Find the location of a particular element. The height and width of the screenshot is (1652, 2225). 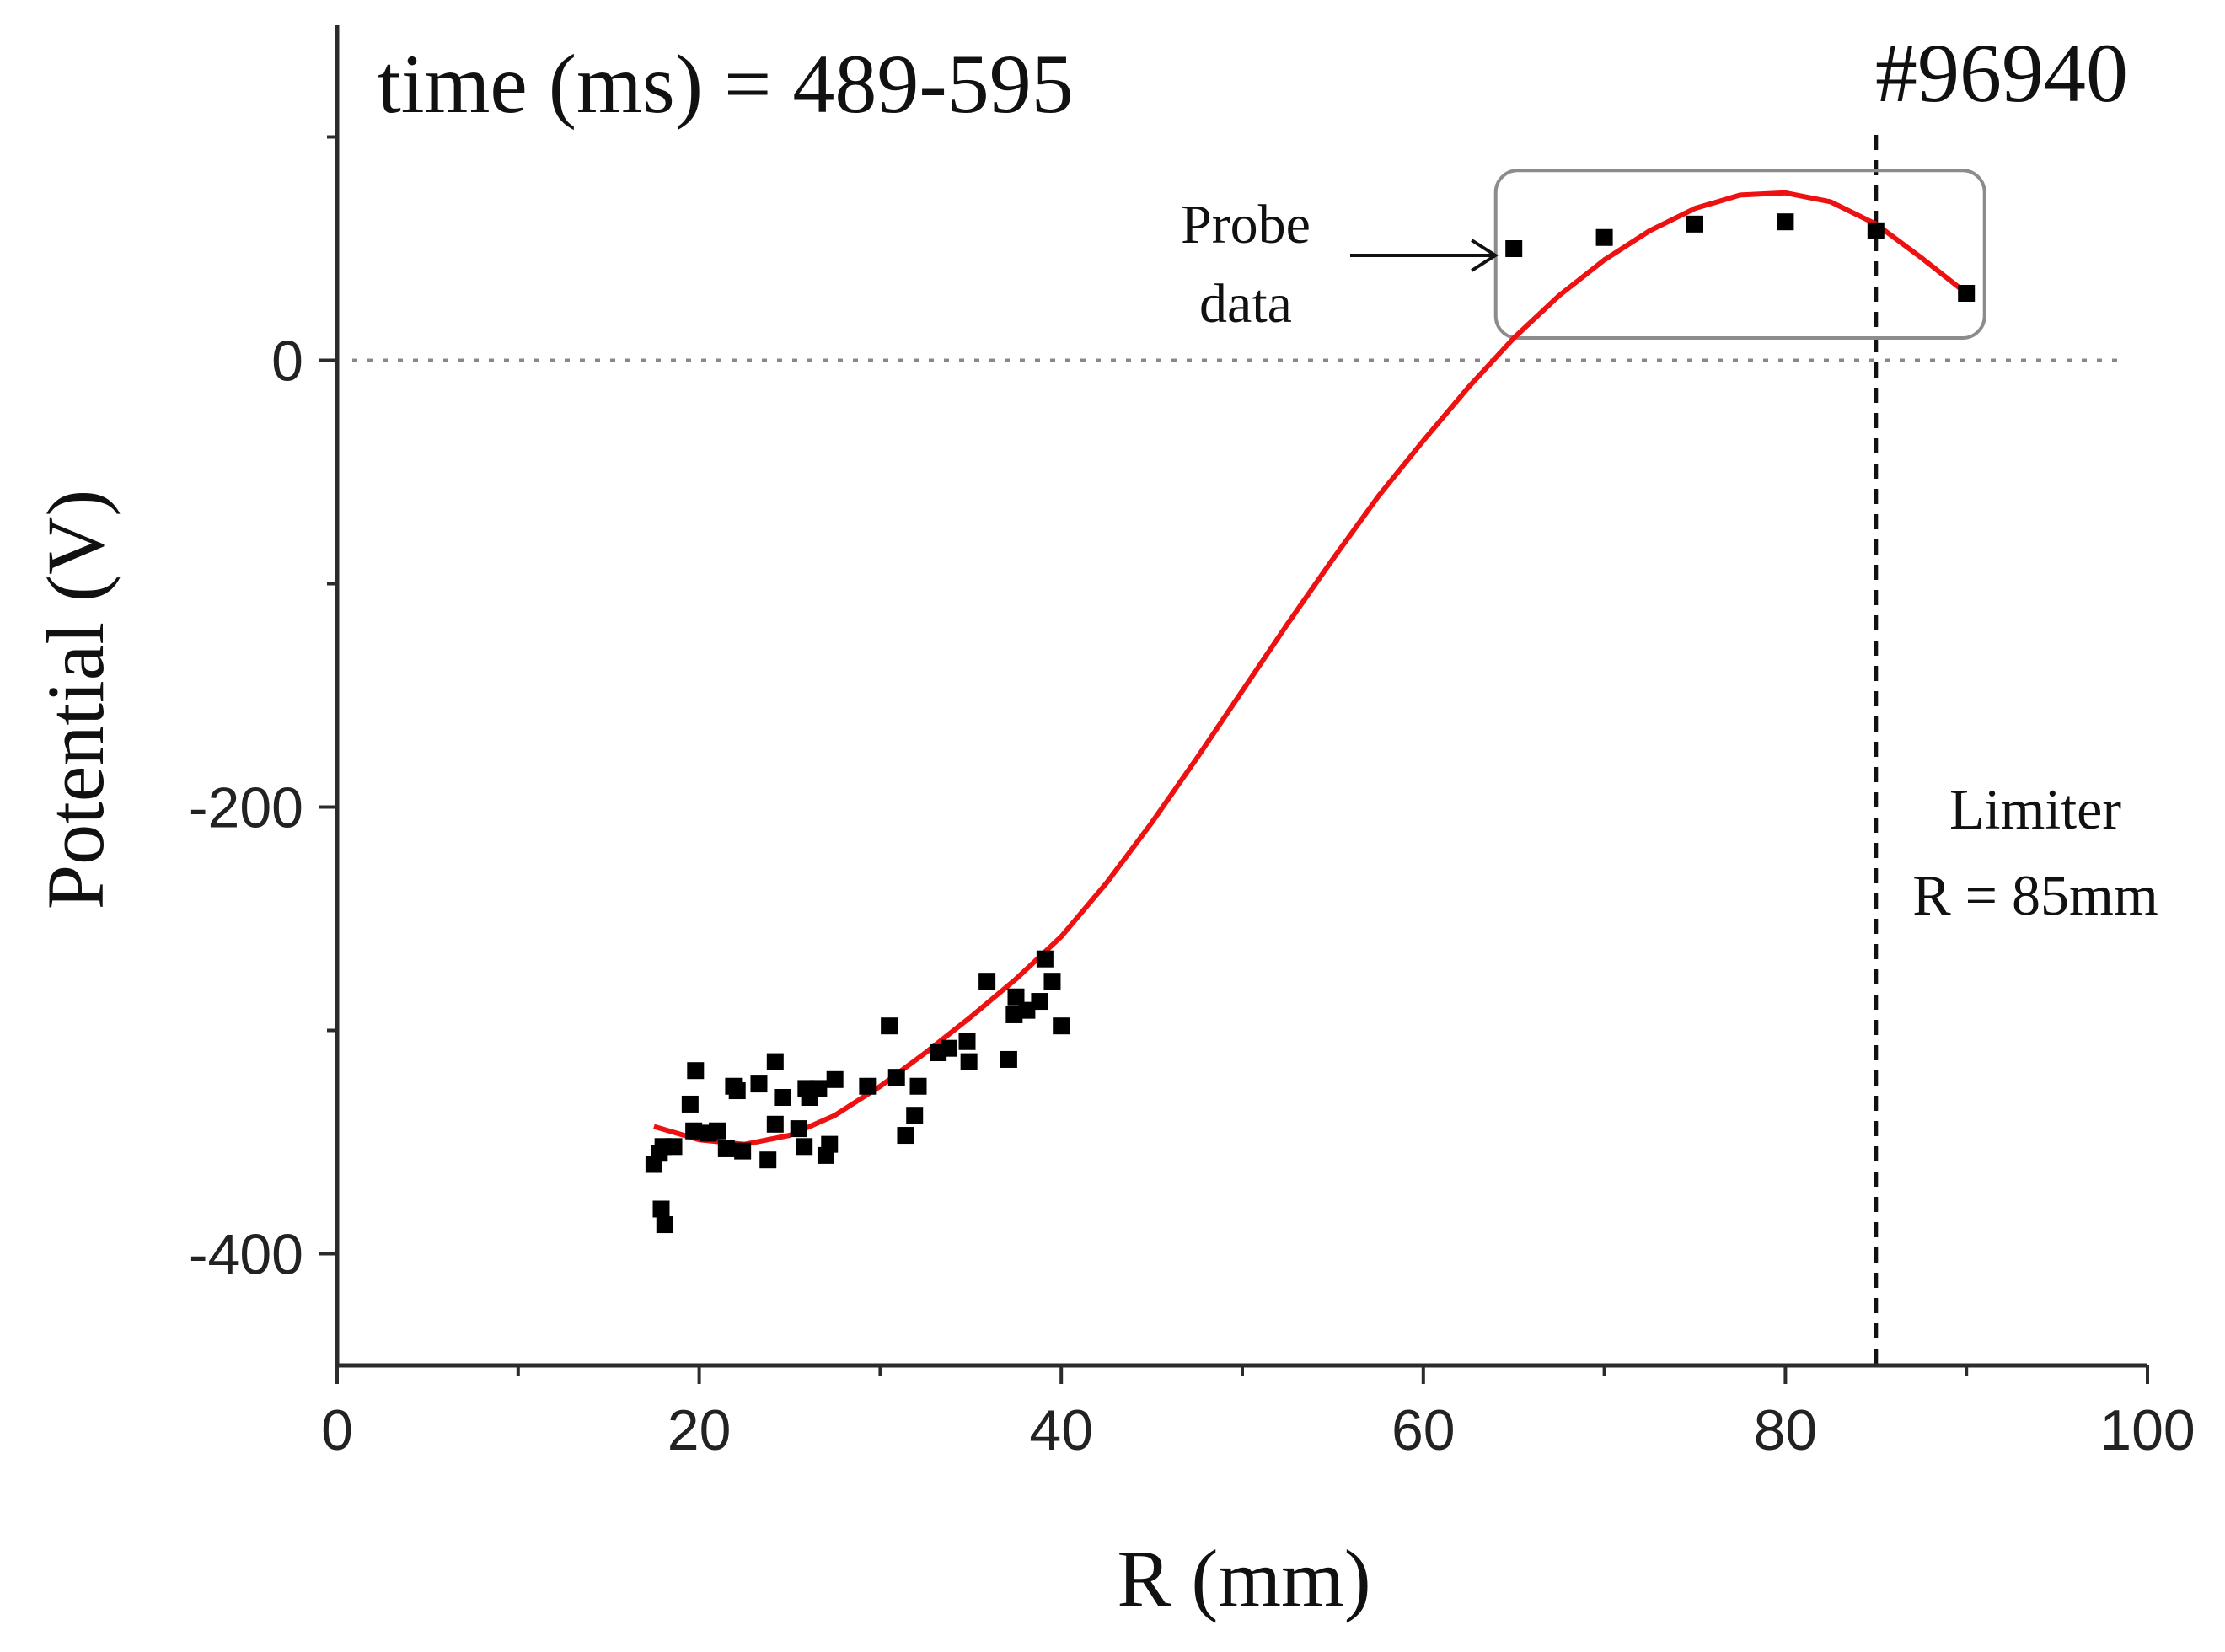

probe-label-line1: Probe is located at coordinates (1246, 224).